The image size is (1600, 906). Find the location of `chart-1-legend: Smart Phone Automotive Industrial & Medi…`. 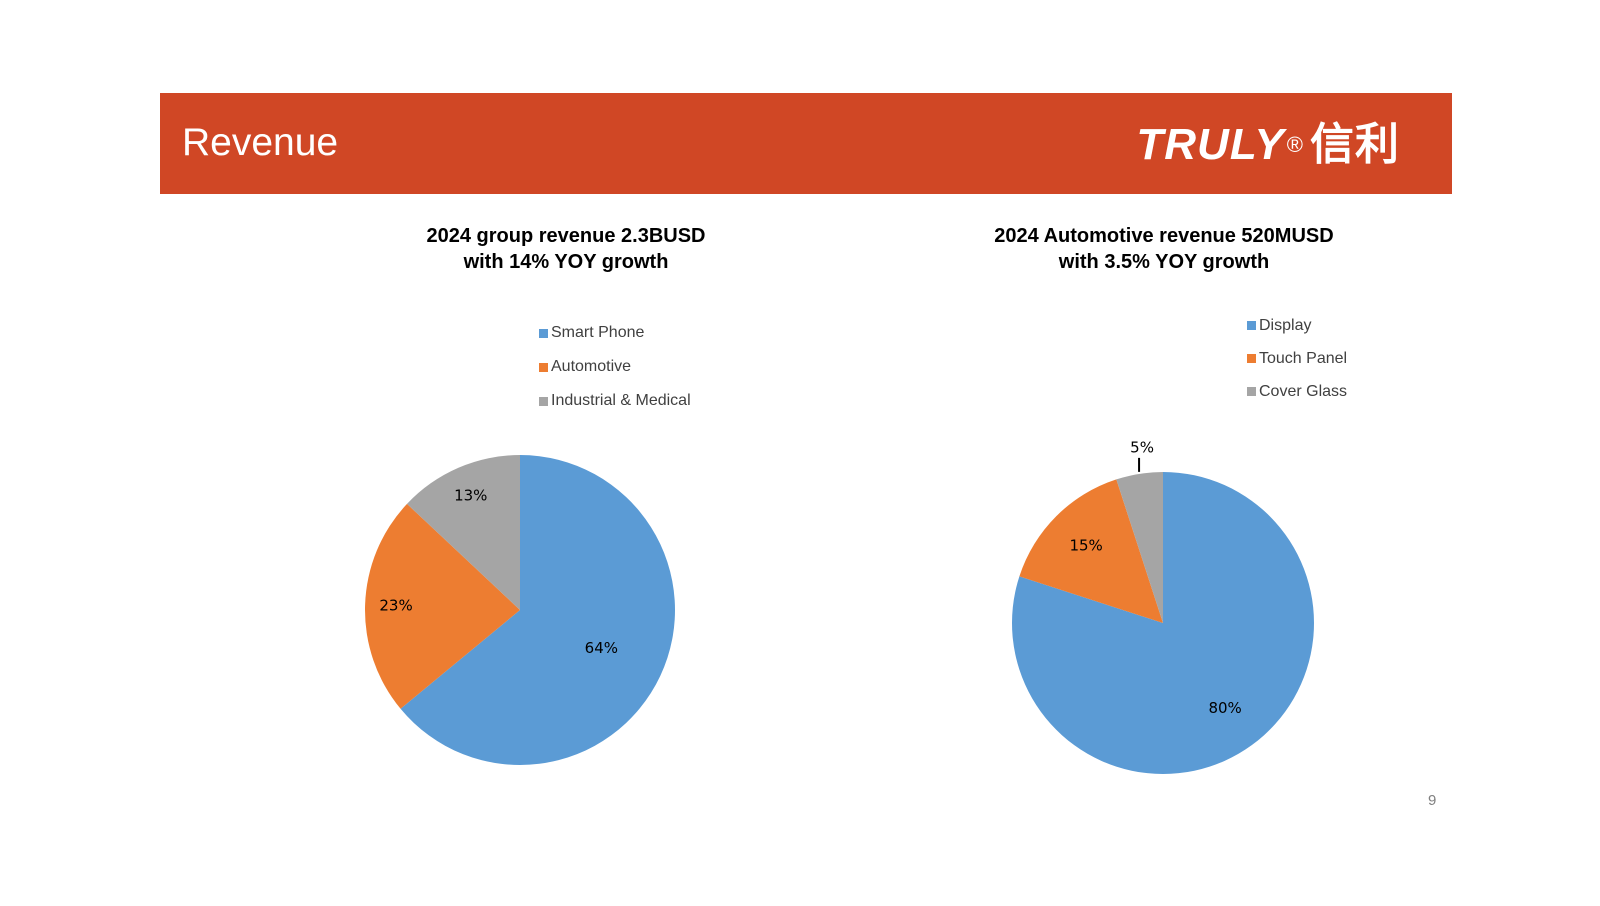

chart-1-legend: Smart Phone Automotive Industrial & Medi… is located at coordinates (615, 367).